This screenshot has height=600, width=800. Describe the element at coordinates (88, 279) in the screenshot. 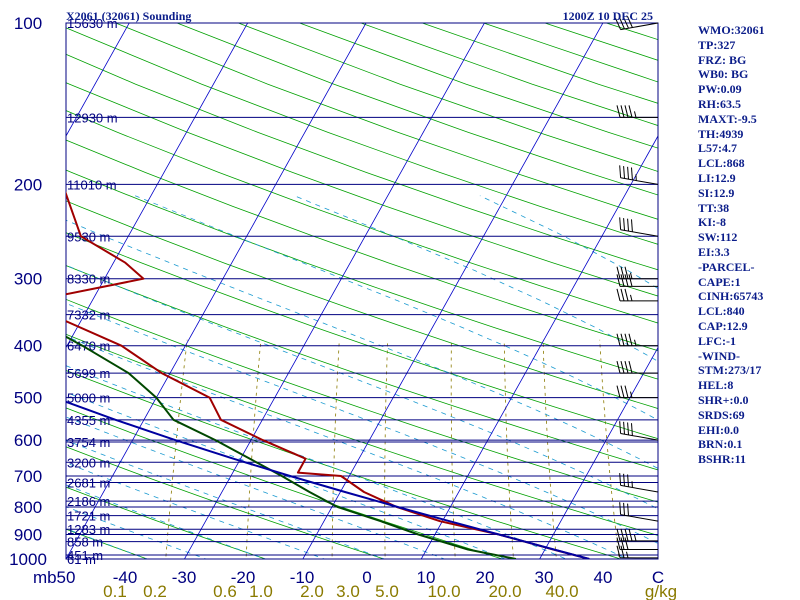

I see `height-label: 8330 m` at that location.